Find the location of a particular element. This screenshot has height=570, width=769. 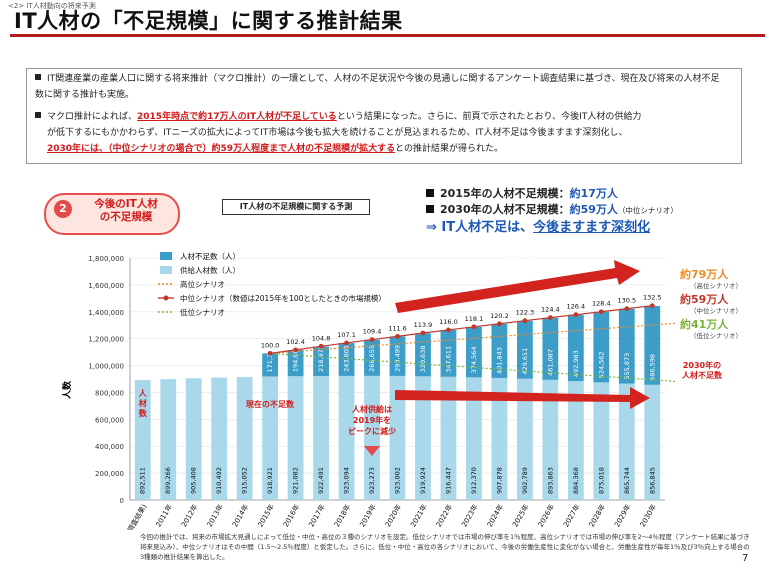

mid-scenario-label: 102.4 is located at coordinates (295, 342).